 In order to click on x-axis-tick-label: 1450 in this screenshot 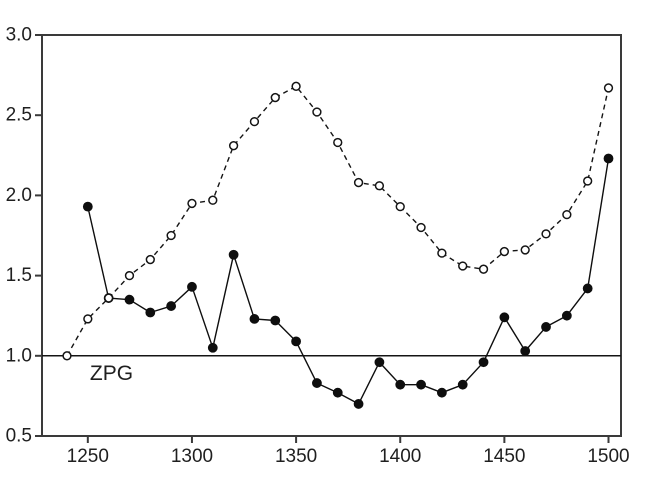, I will do `click(504, 456)`.